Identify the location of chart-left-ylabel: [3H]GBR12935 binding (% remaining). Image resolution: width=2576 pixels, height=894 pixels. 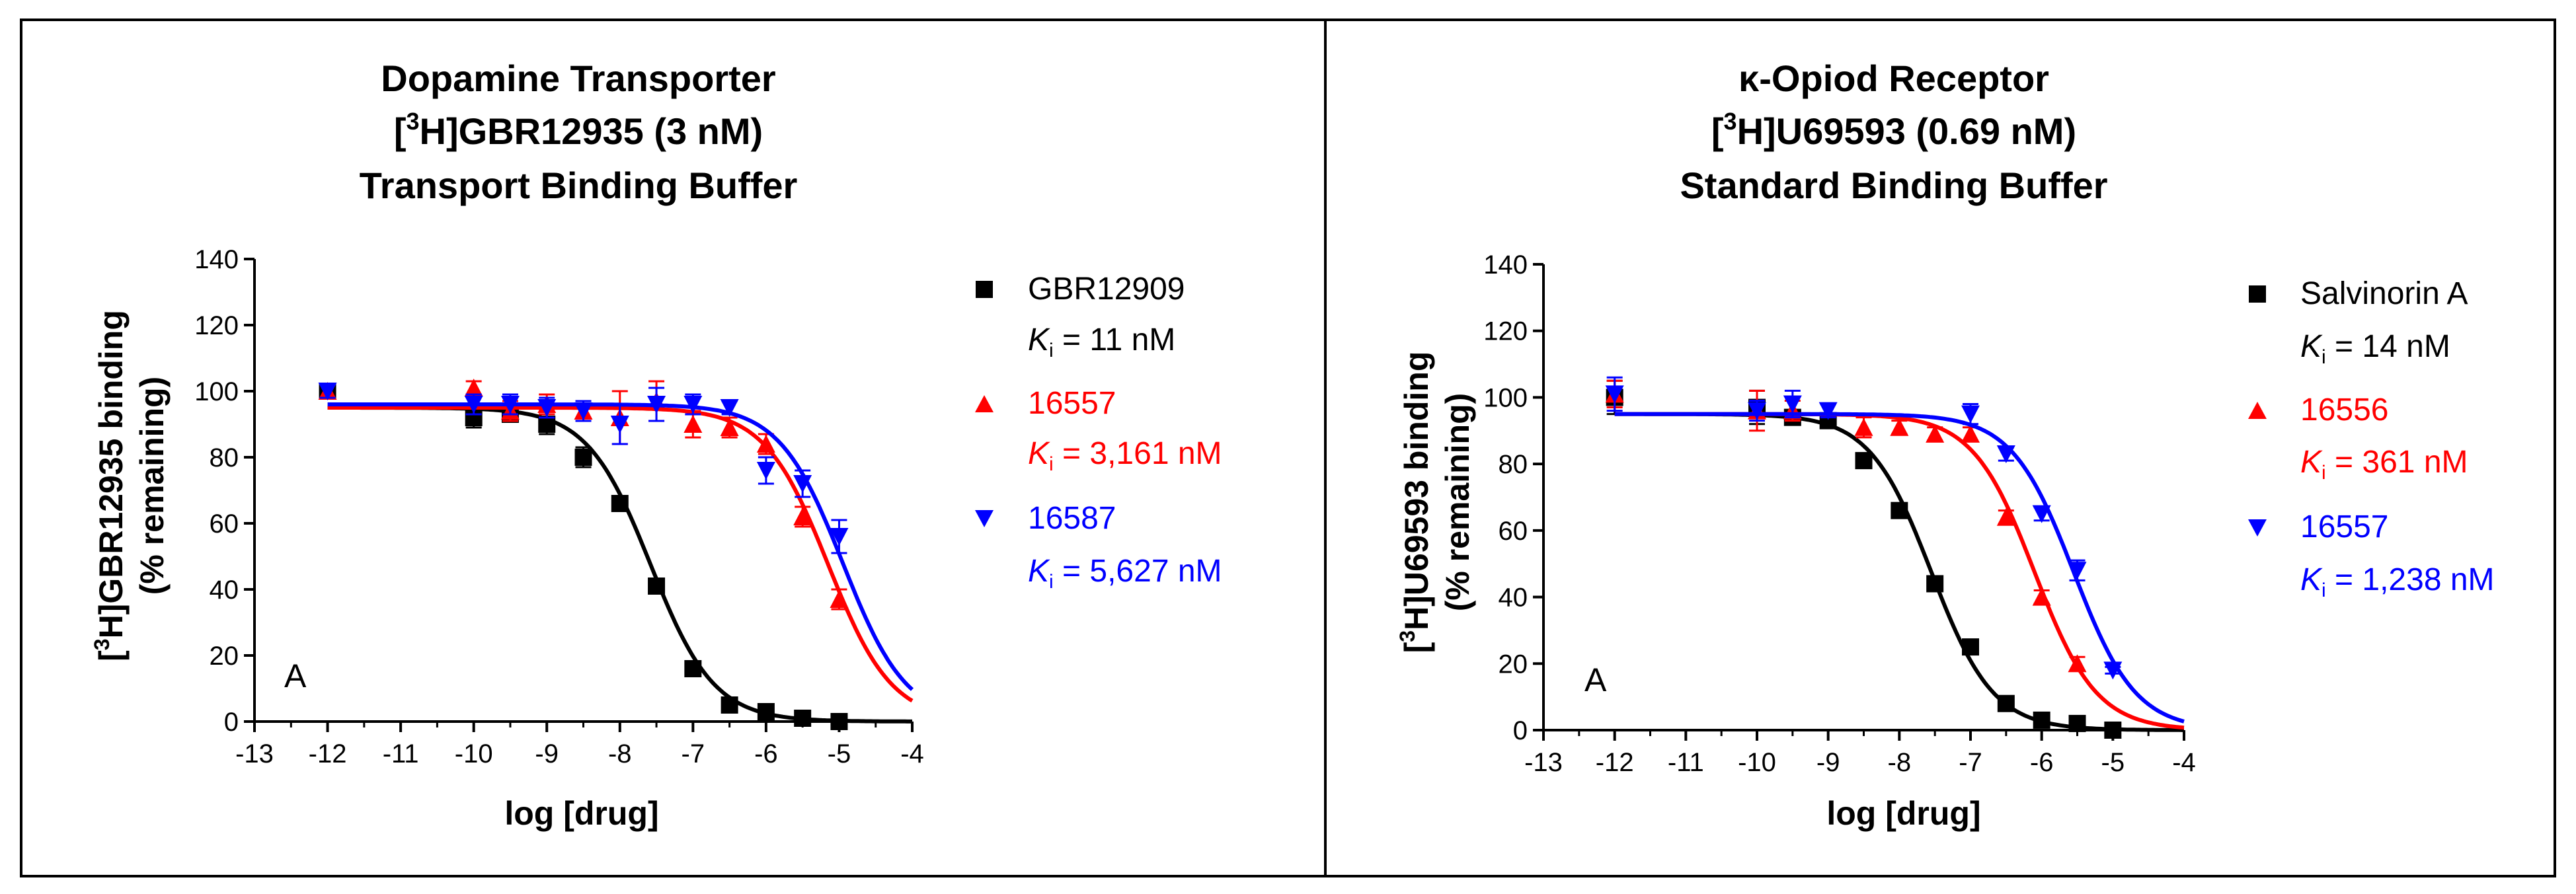
(130, 485).